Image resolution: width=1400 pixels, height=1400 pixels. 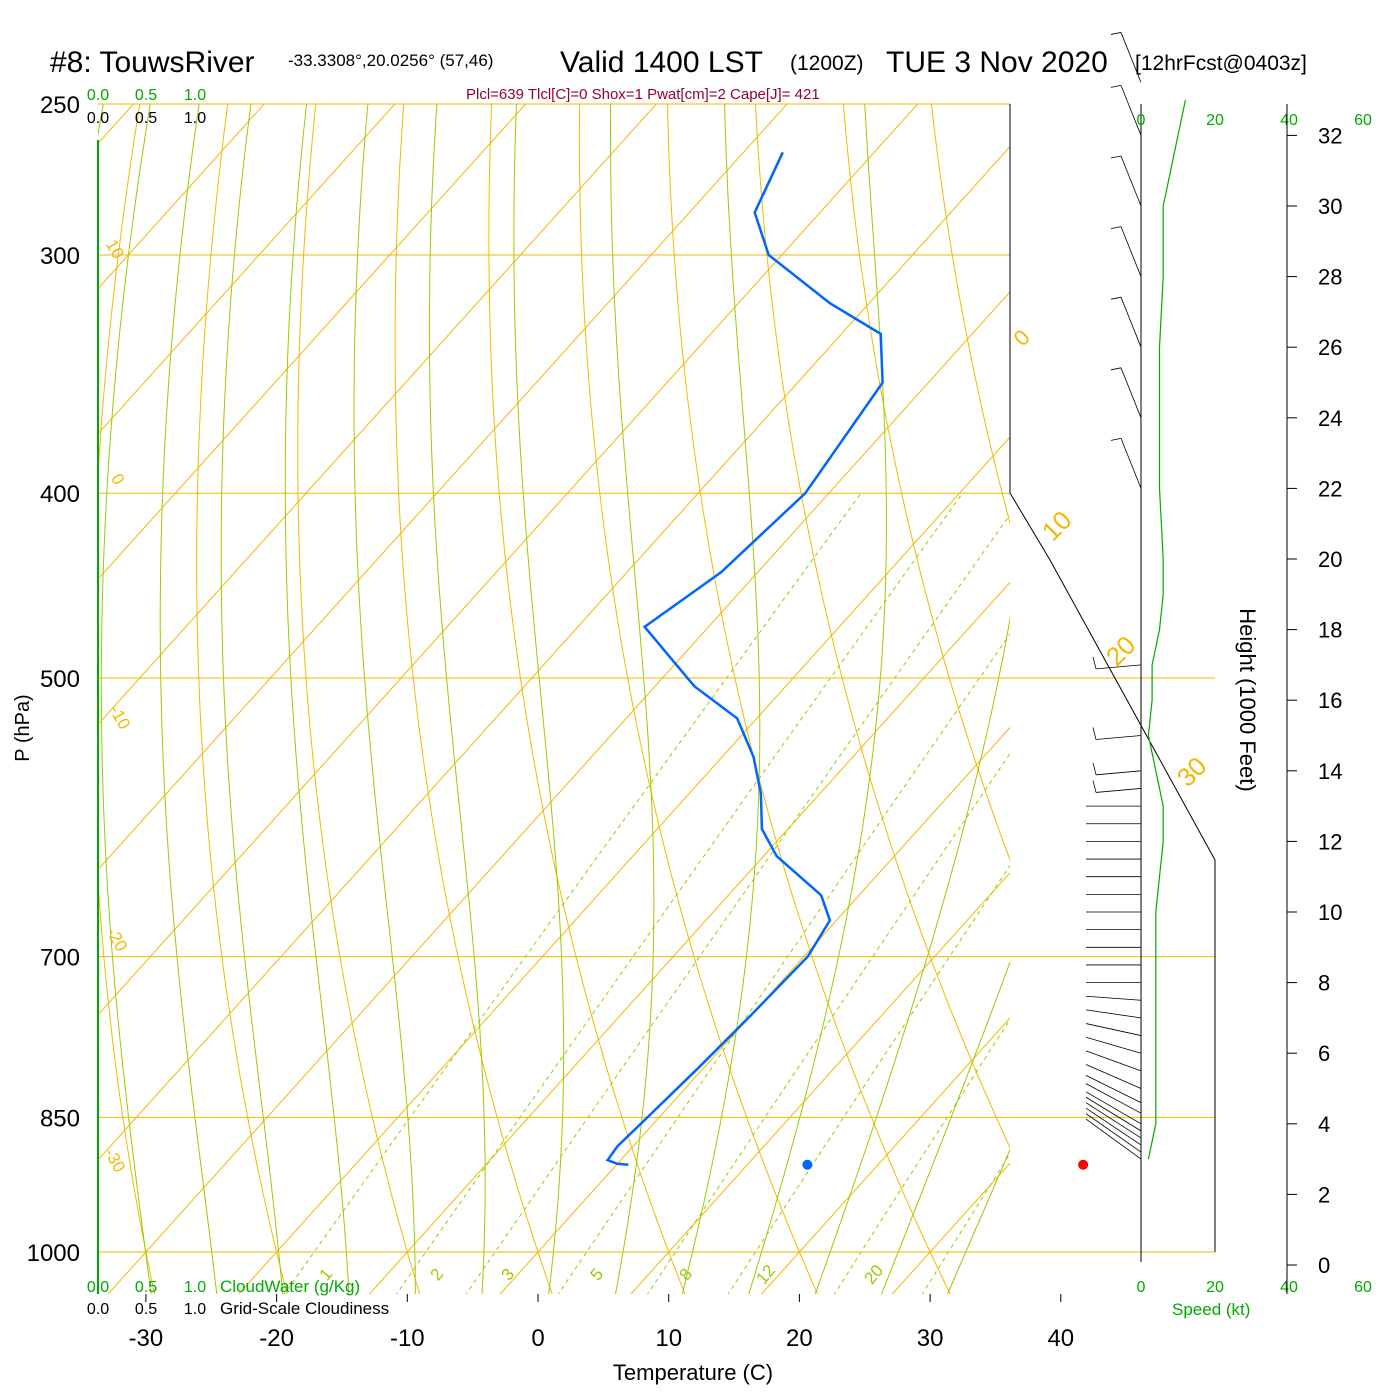 What do you see at coordinates (115, 249) in the screenshot?
I see `dry-adiabat-label: 10` at bounding box center [115, 249].